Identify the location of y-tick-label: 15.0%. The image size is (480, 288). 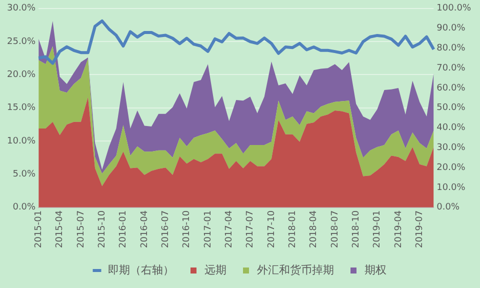
(21, 108).